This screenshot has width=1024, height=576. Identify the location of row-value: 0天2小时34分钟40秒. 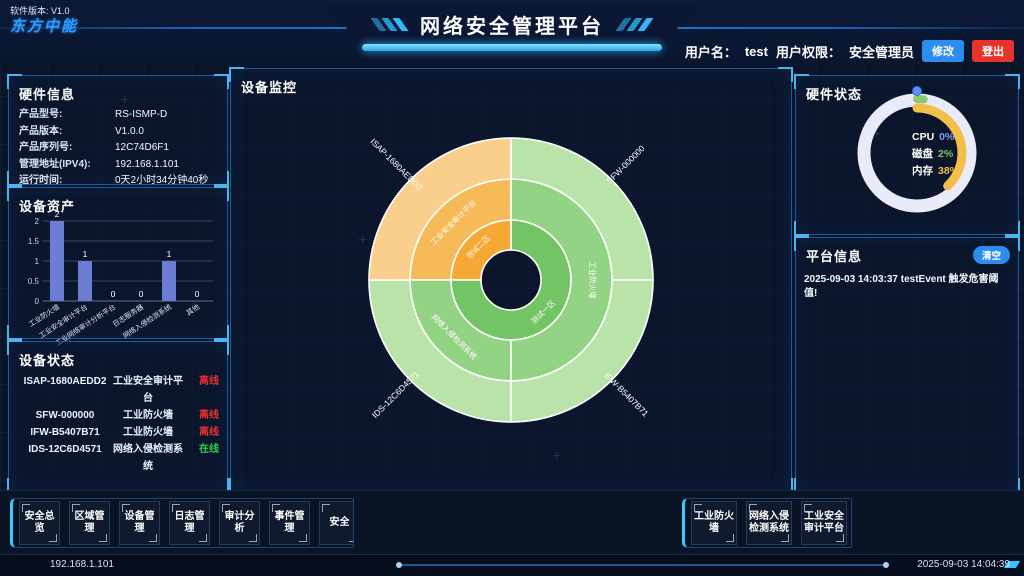
(162, 180).